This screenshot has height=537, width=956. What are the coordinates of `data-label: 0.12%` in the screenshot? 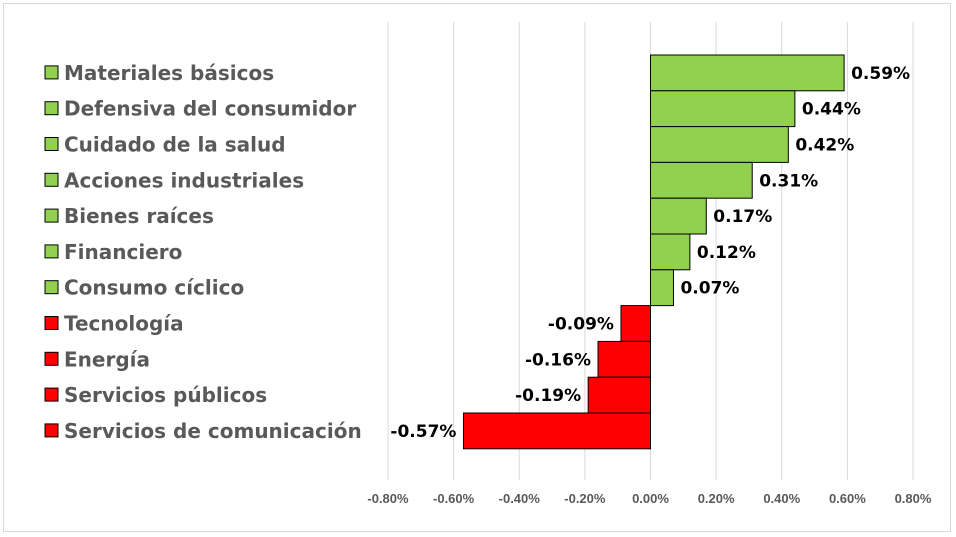 It's located at (726, 253).